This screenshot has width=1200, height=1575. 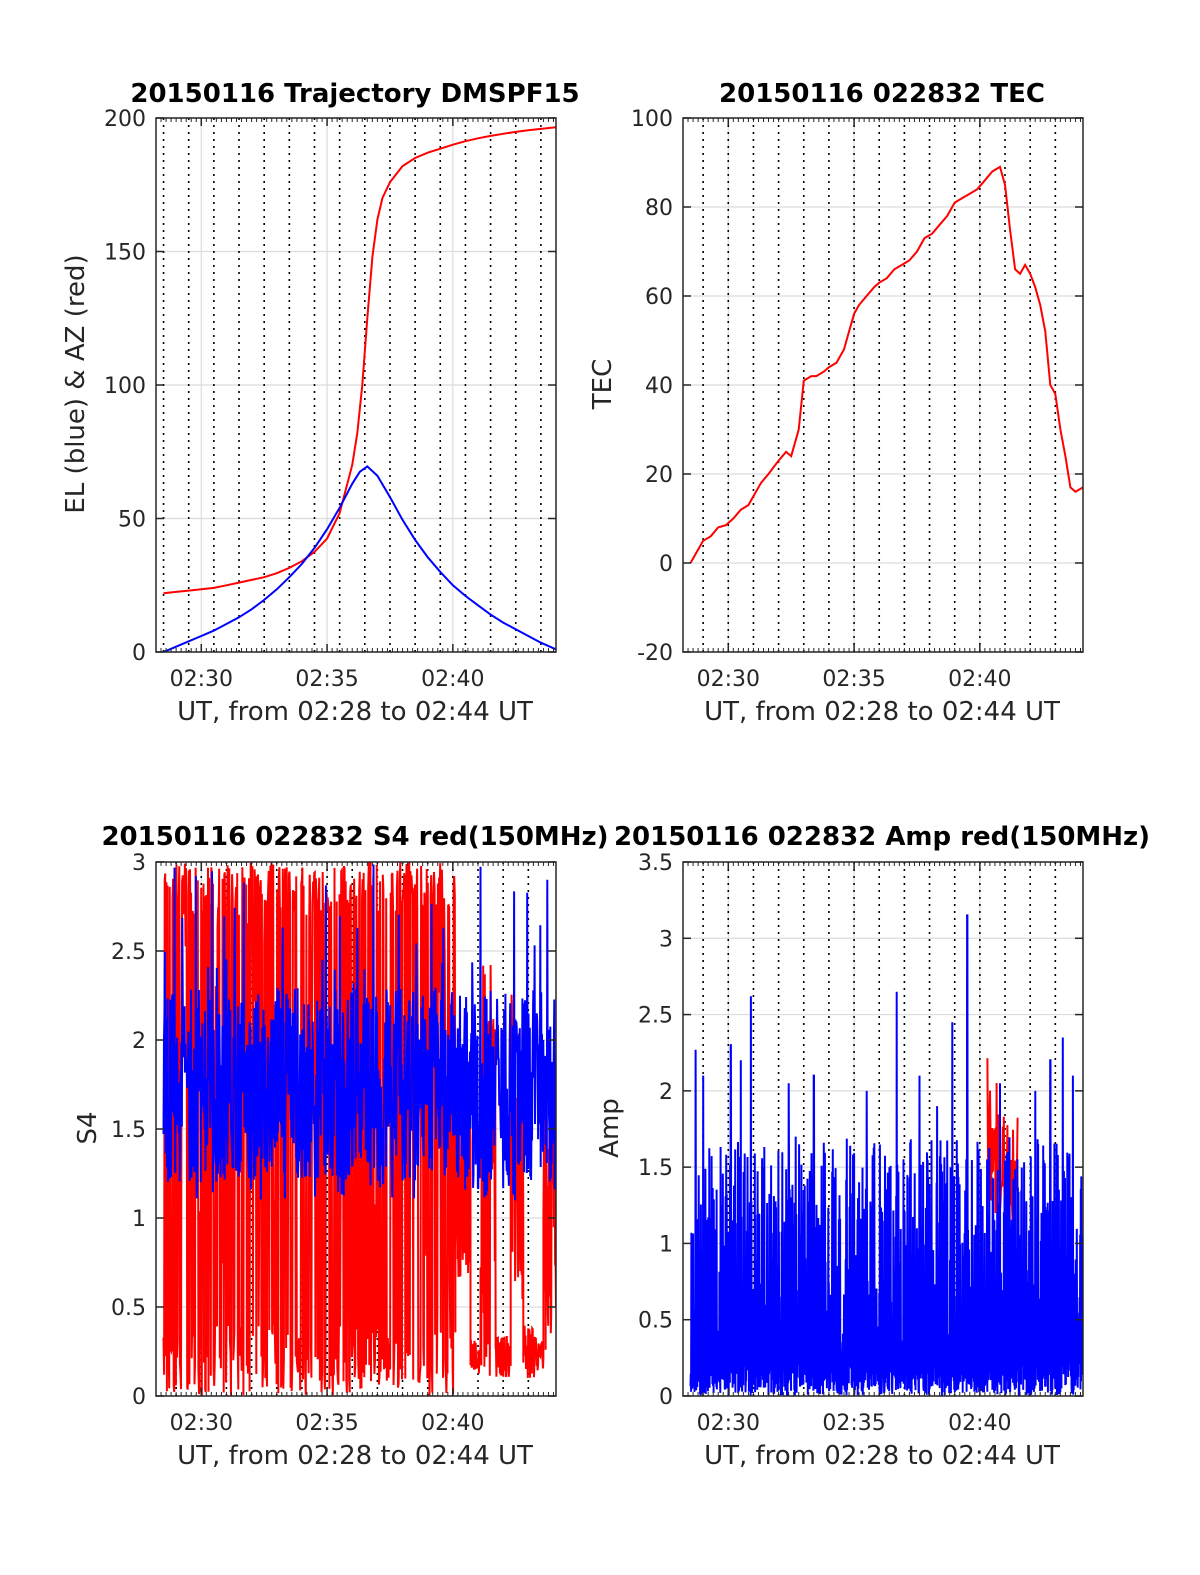 What do you see at coordinates (882, 837) in the screenshot?
I see `chart-title: 20150116 022832 Amp red(150MHz)` at bounding box center [882, 837].